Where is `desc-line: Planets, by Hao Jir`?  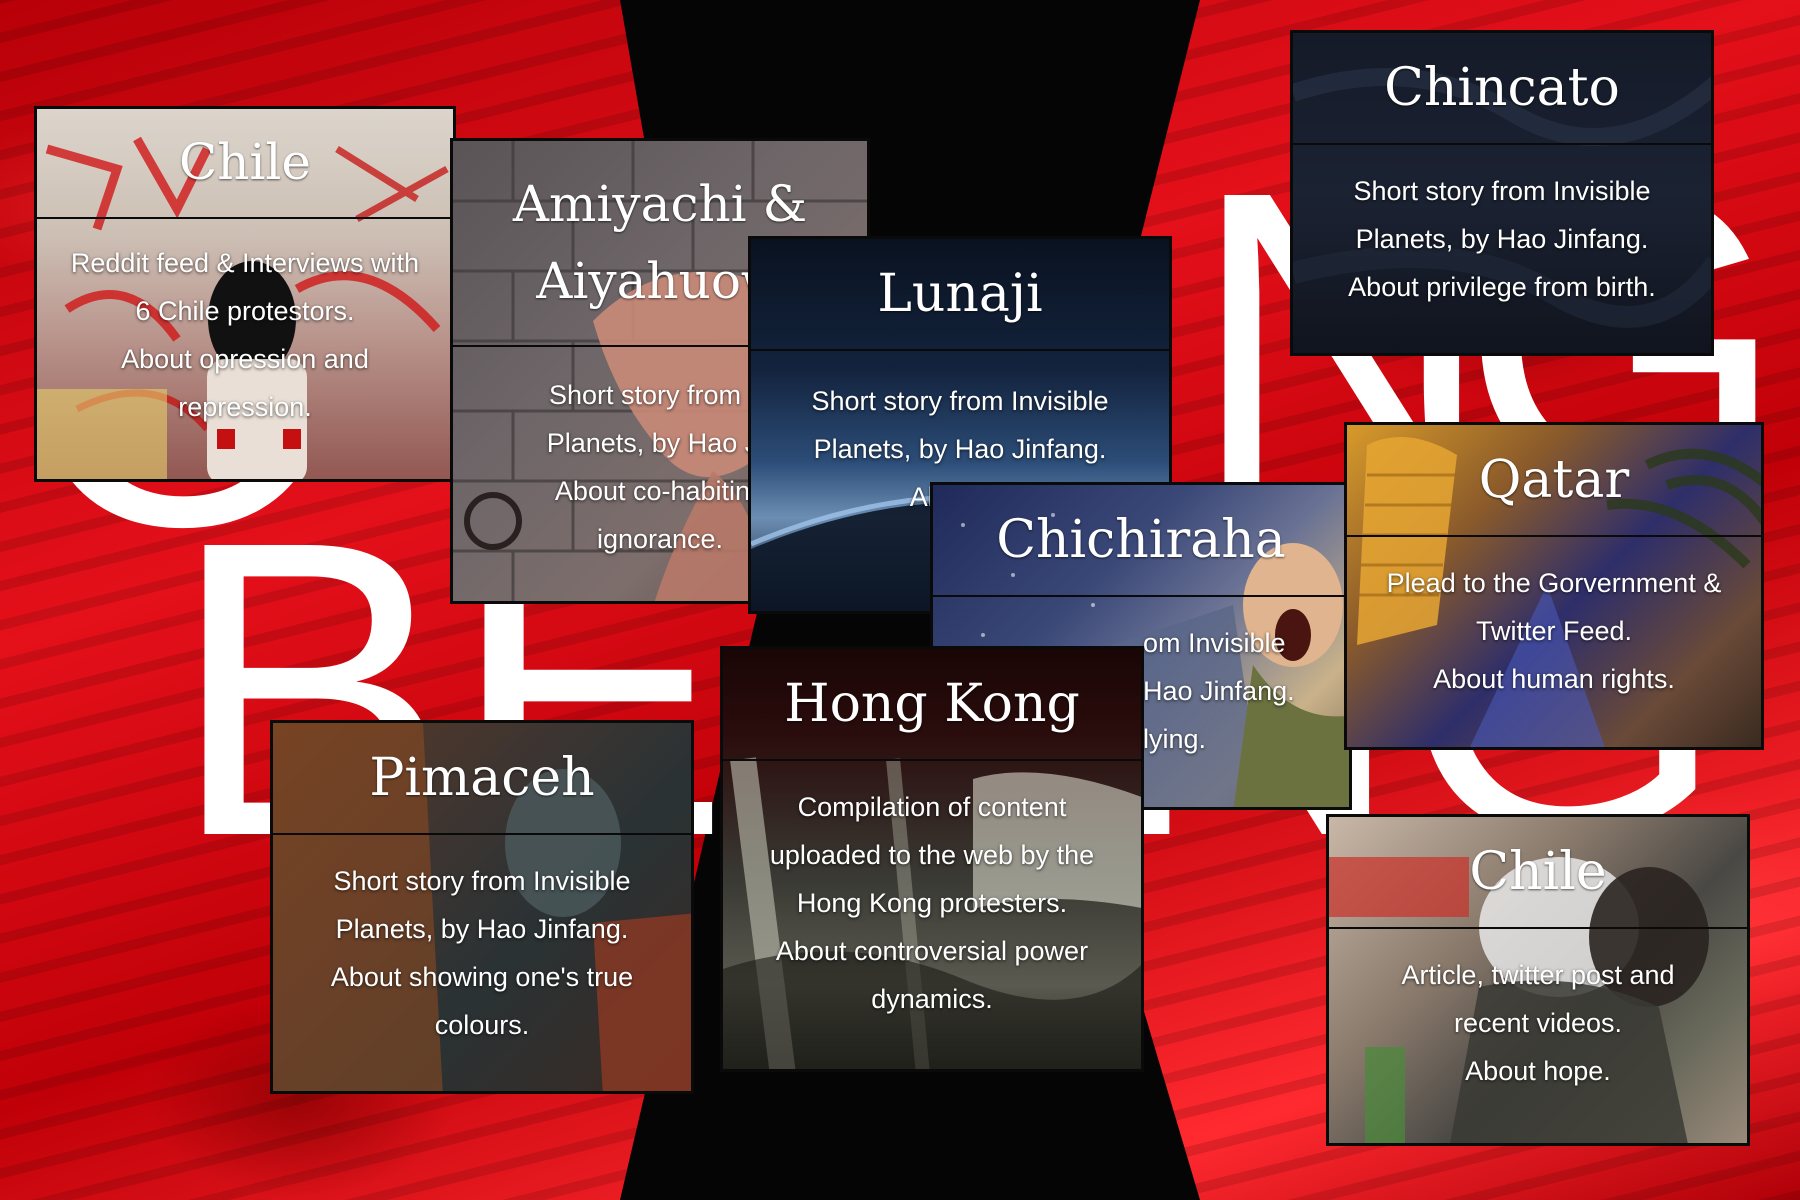 desc-line: Planets, by Hao Jir is located at coordinates (660, 443).